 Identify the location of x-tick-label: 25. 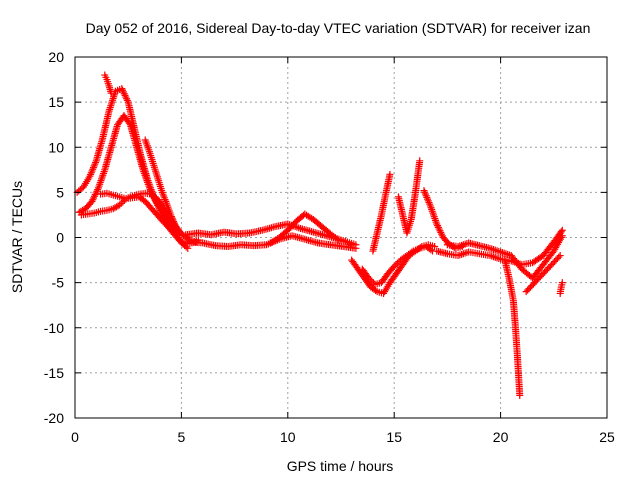
(607, 437).